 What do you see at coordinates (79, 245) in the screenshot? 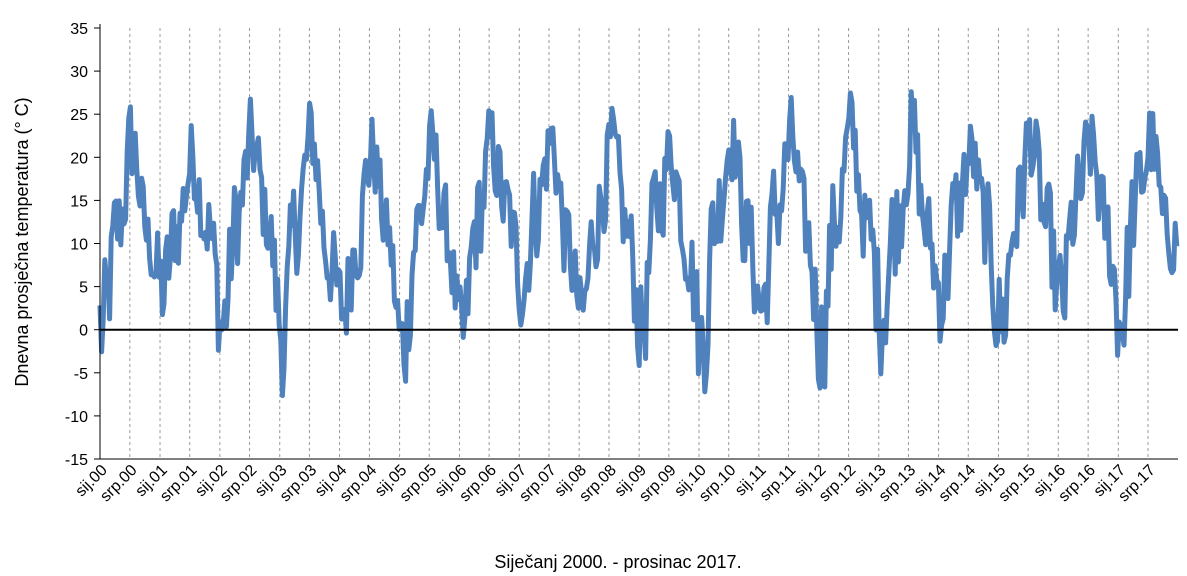
I see `y-tick-label: 10` at bounding box center [79, 245].